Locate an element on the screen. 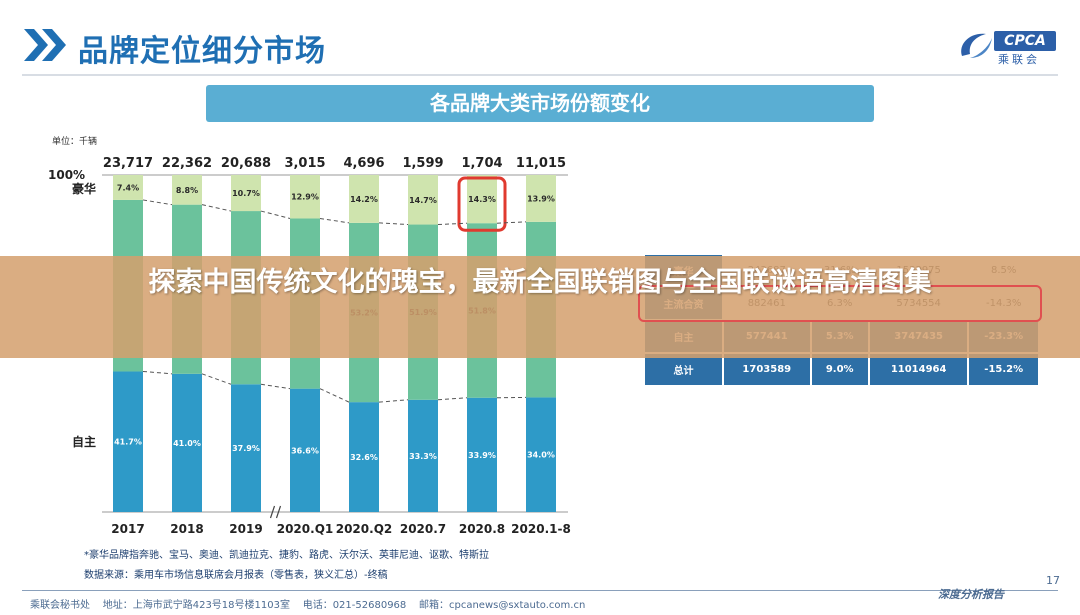 The image size is (1080, 615). title-divider is located at coordinates (540, 75).